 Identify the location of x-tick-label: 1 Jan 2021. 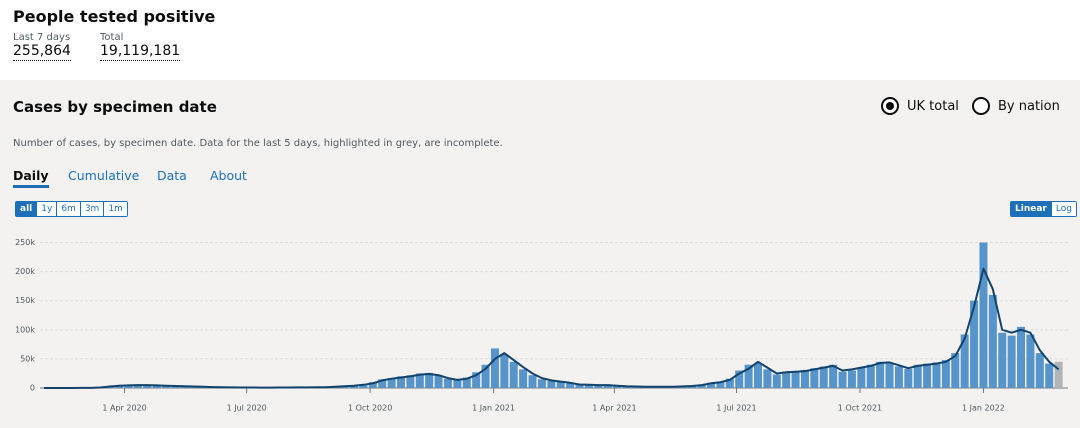
(493, 408).